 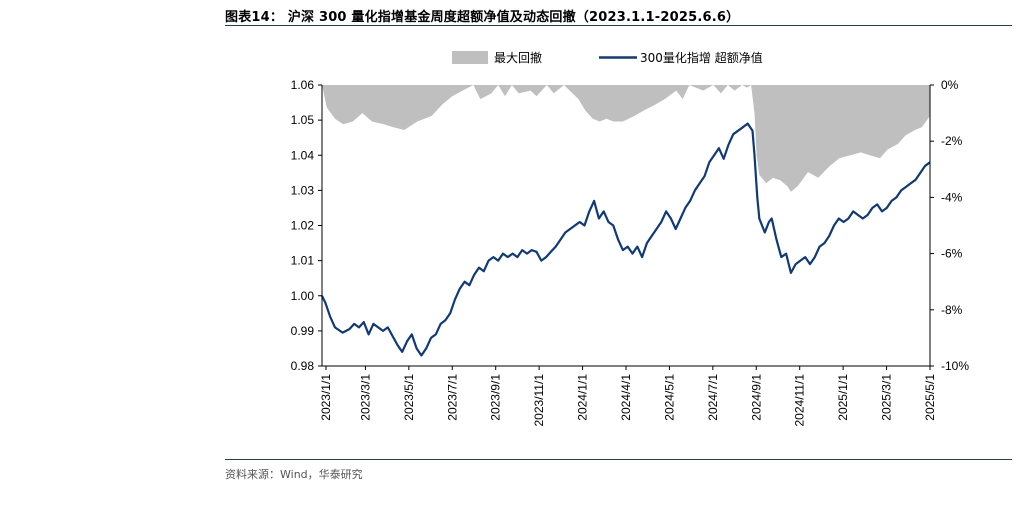 What do you see at coordinates (294, 474) in the screenshot?
I see `source-note: 资料来源：Wind，华泰研究` at bounding box center [294, 474].